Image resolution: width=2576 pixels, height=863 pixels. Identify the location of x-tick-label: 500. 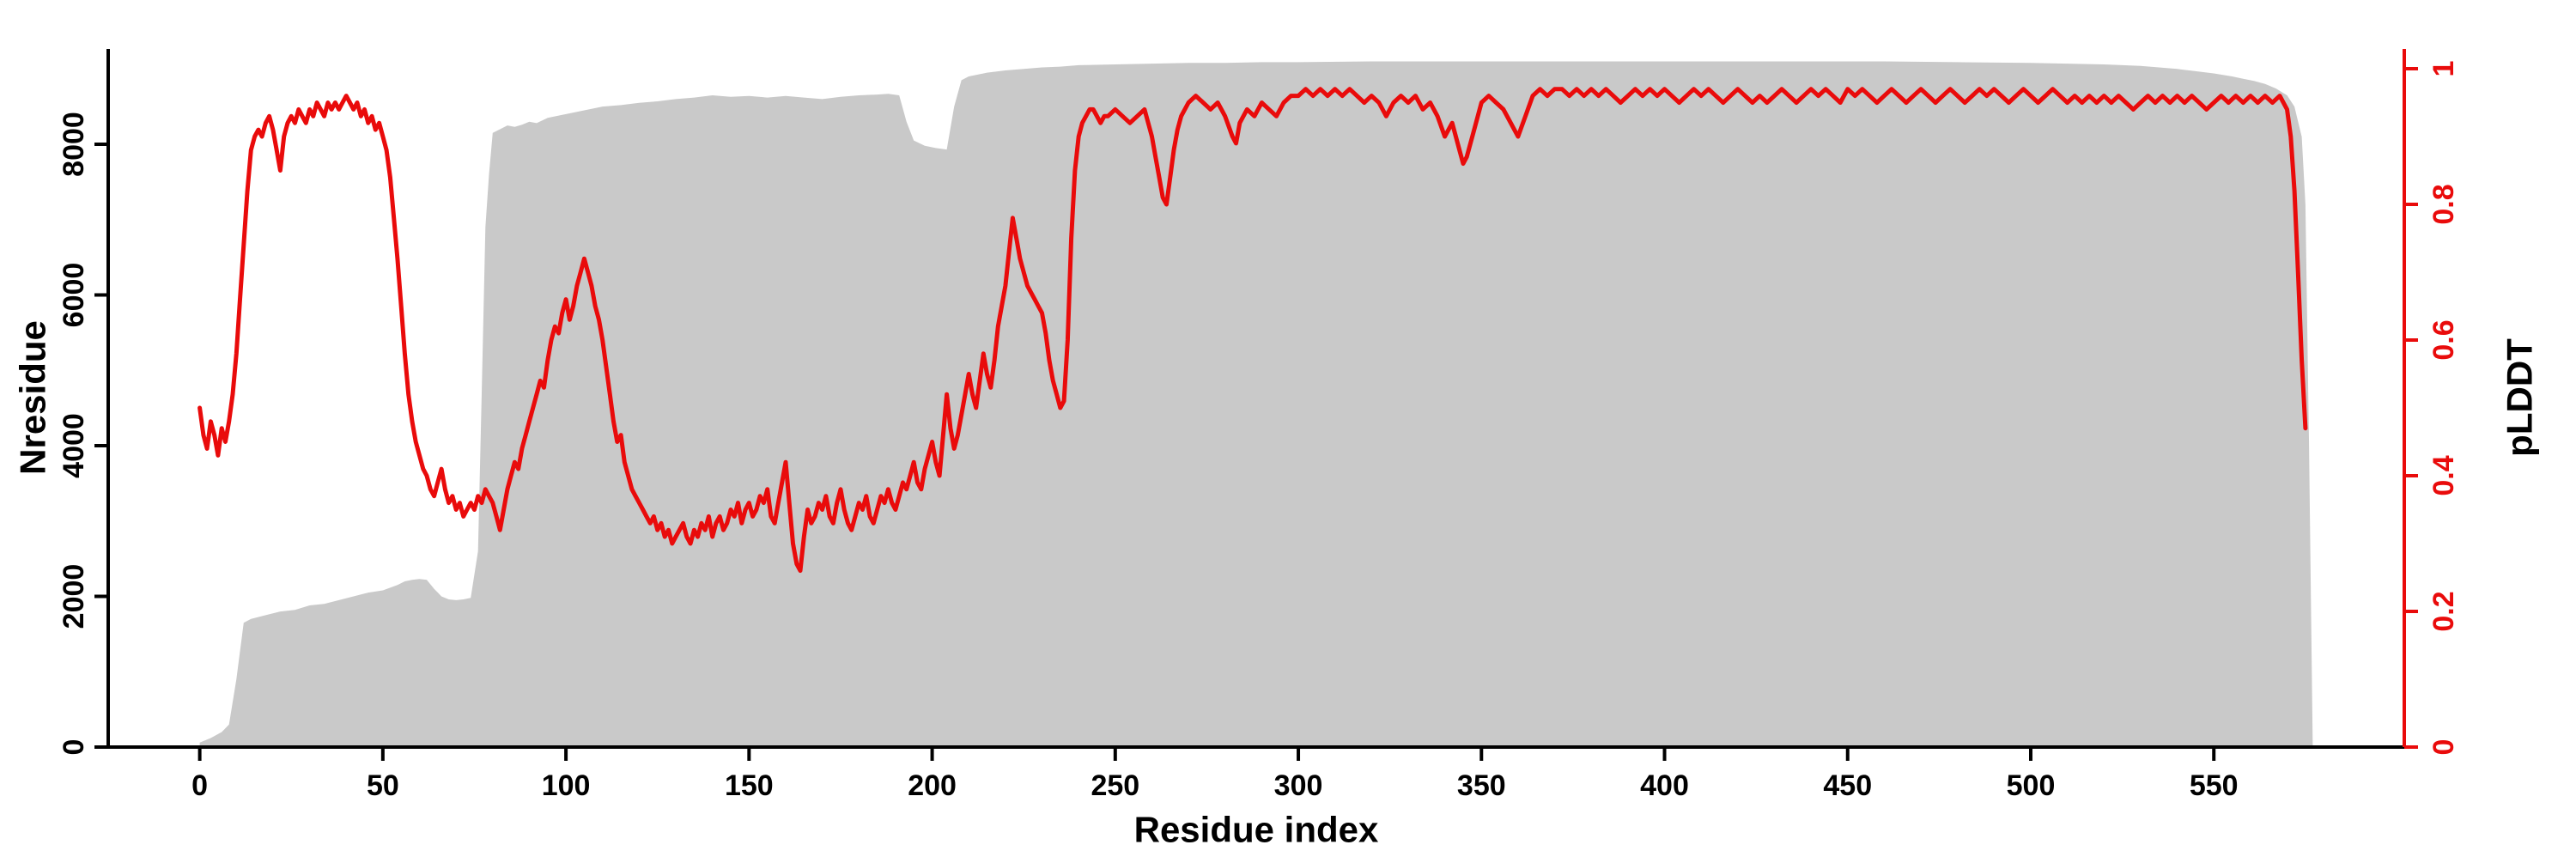
(2032, 786).